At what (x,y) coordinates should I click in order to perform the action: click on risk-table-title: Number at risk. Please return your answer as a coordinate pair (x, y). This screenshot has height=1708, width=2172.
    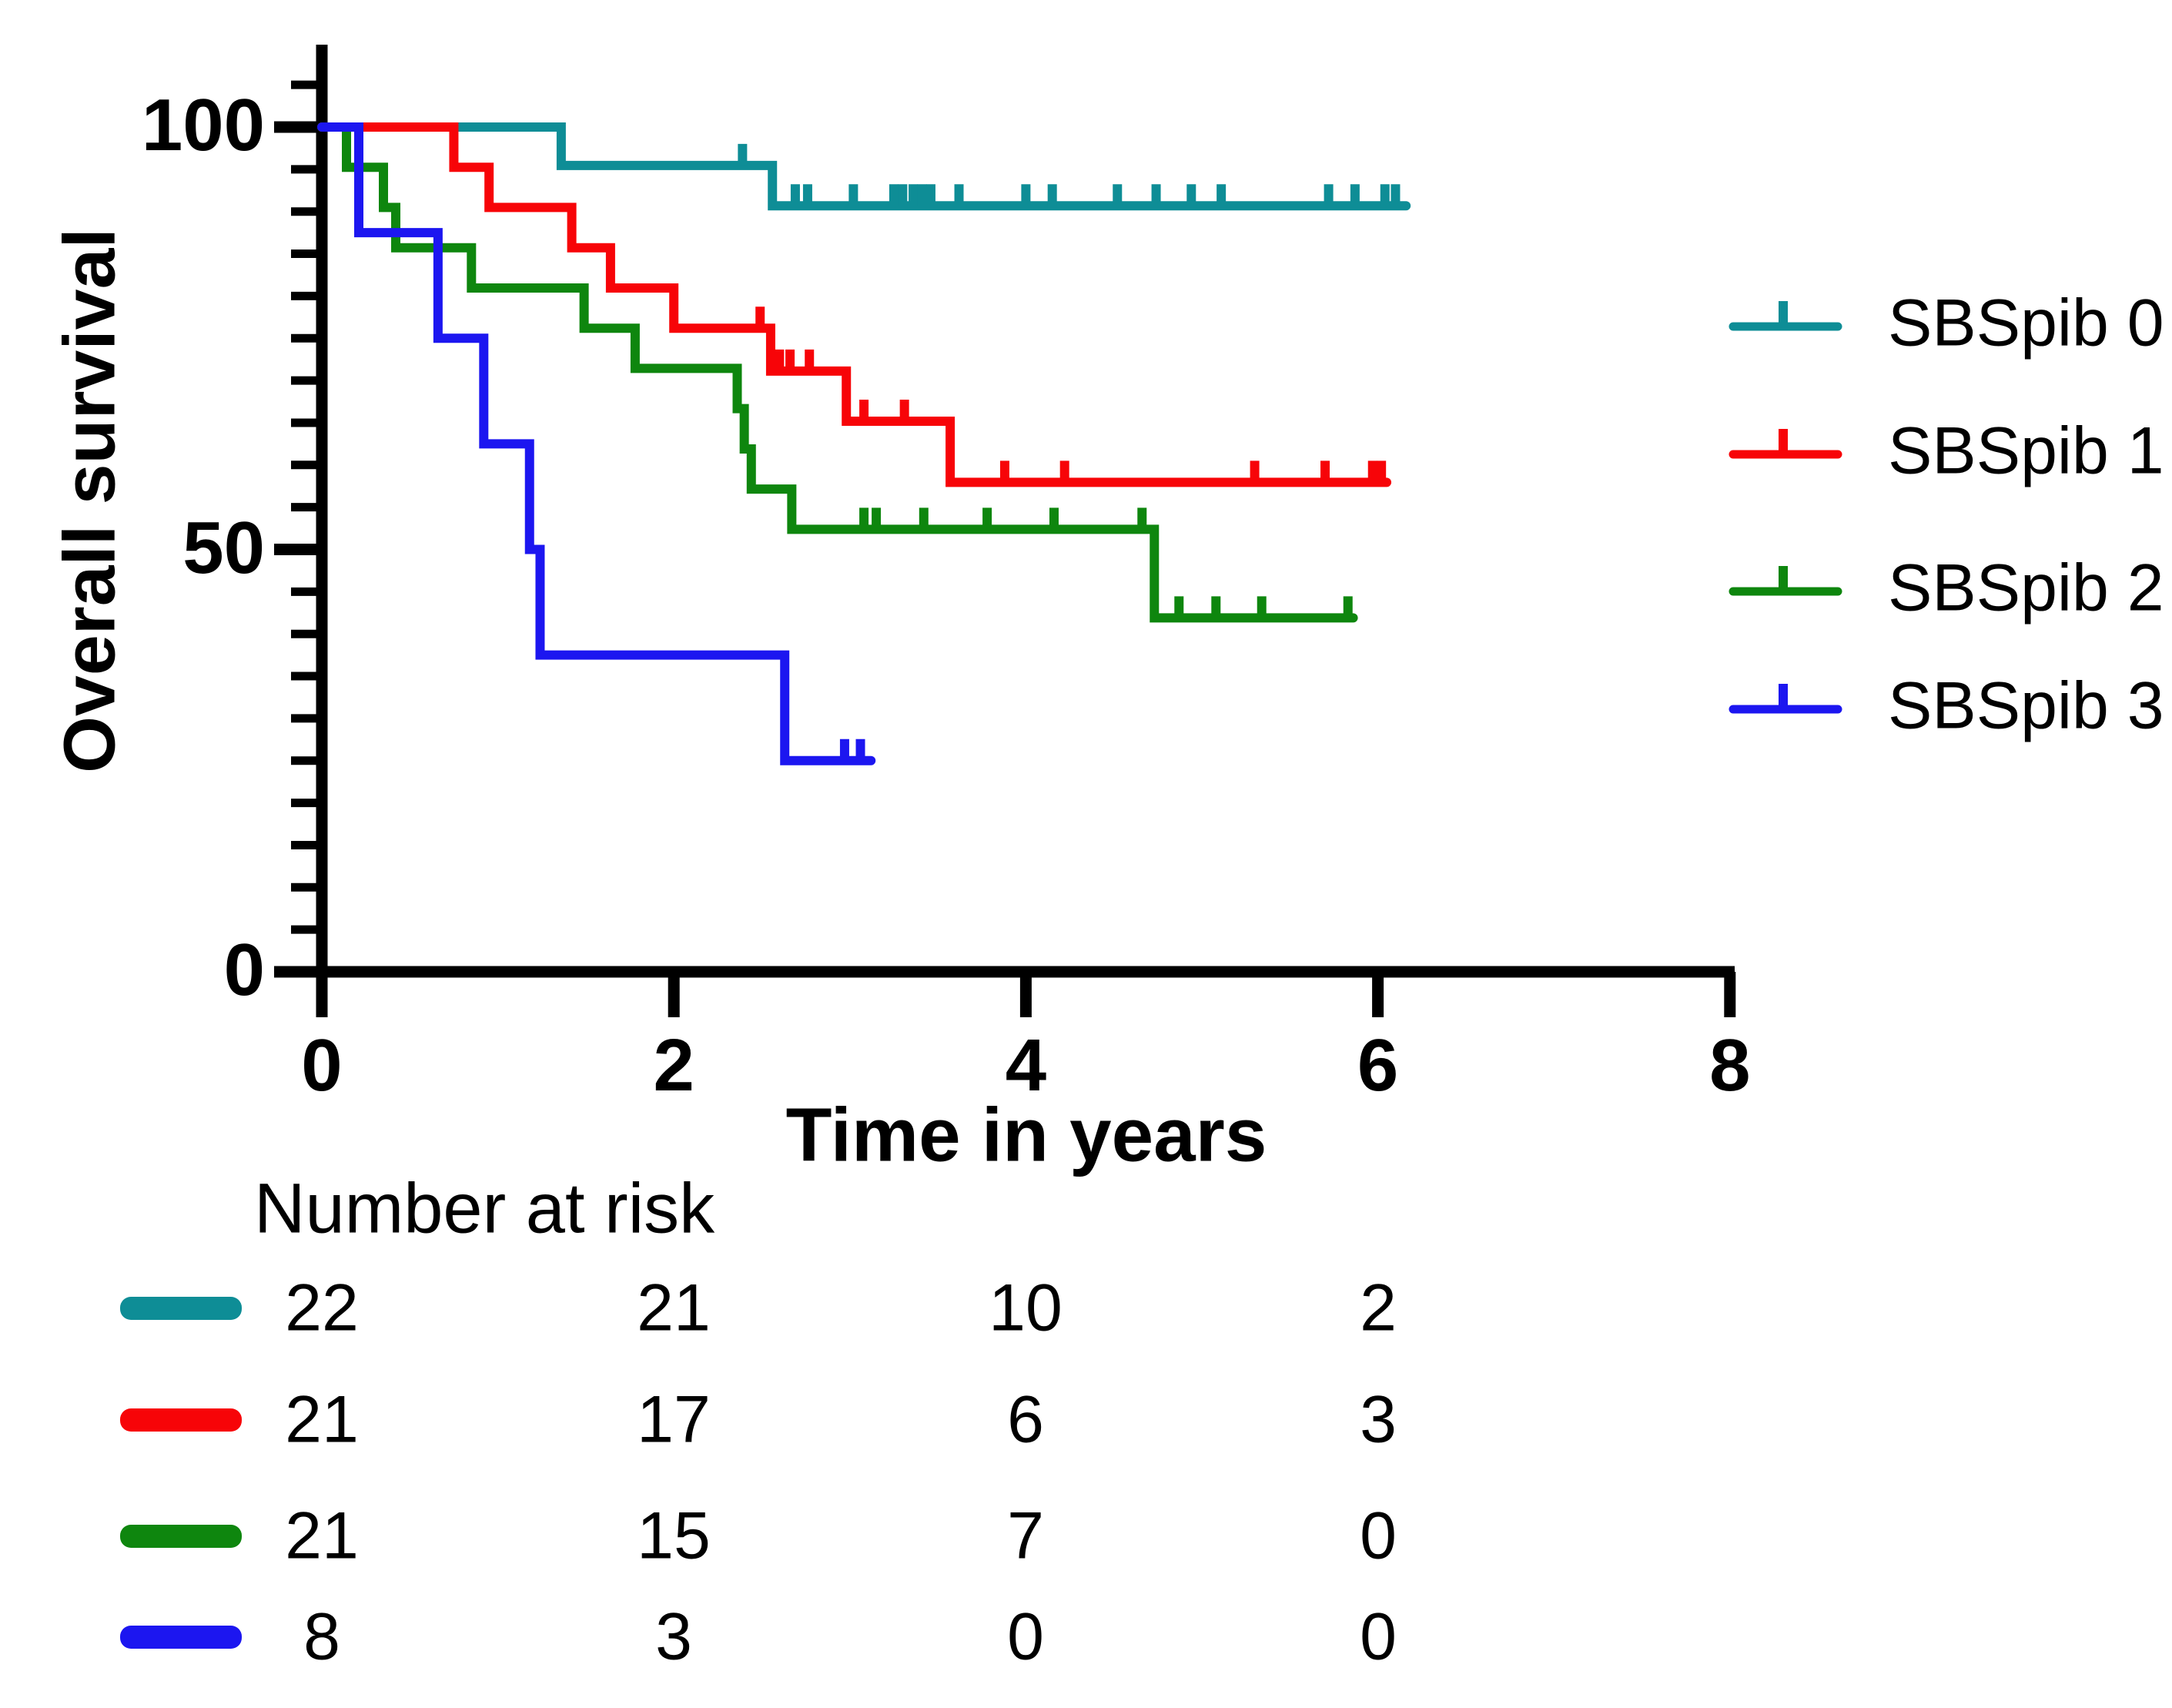
    Looking at the image, I should click on (484, 1208).